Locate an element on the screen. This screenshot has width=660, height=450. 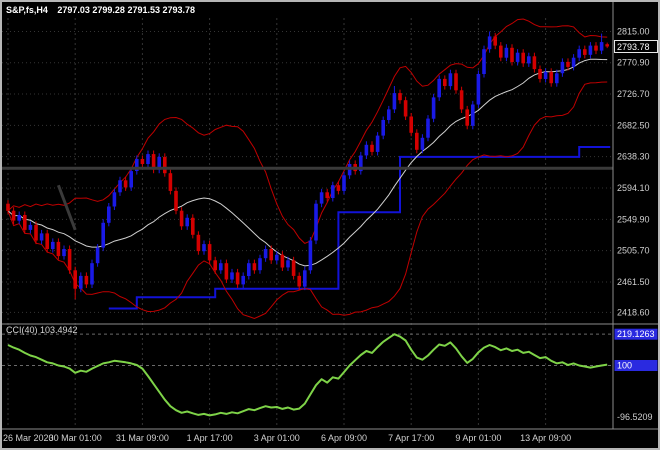
time-tick-label: 31 Mar 09:00 is located at coordinates (142, 438).